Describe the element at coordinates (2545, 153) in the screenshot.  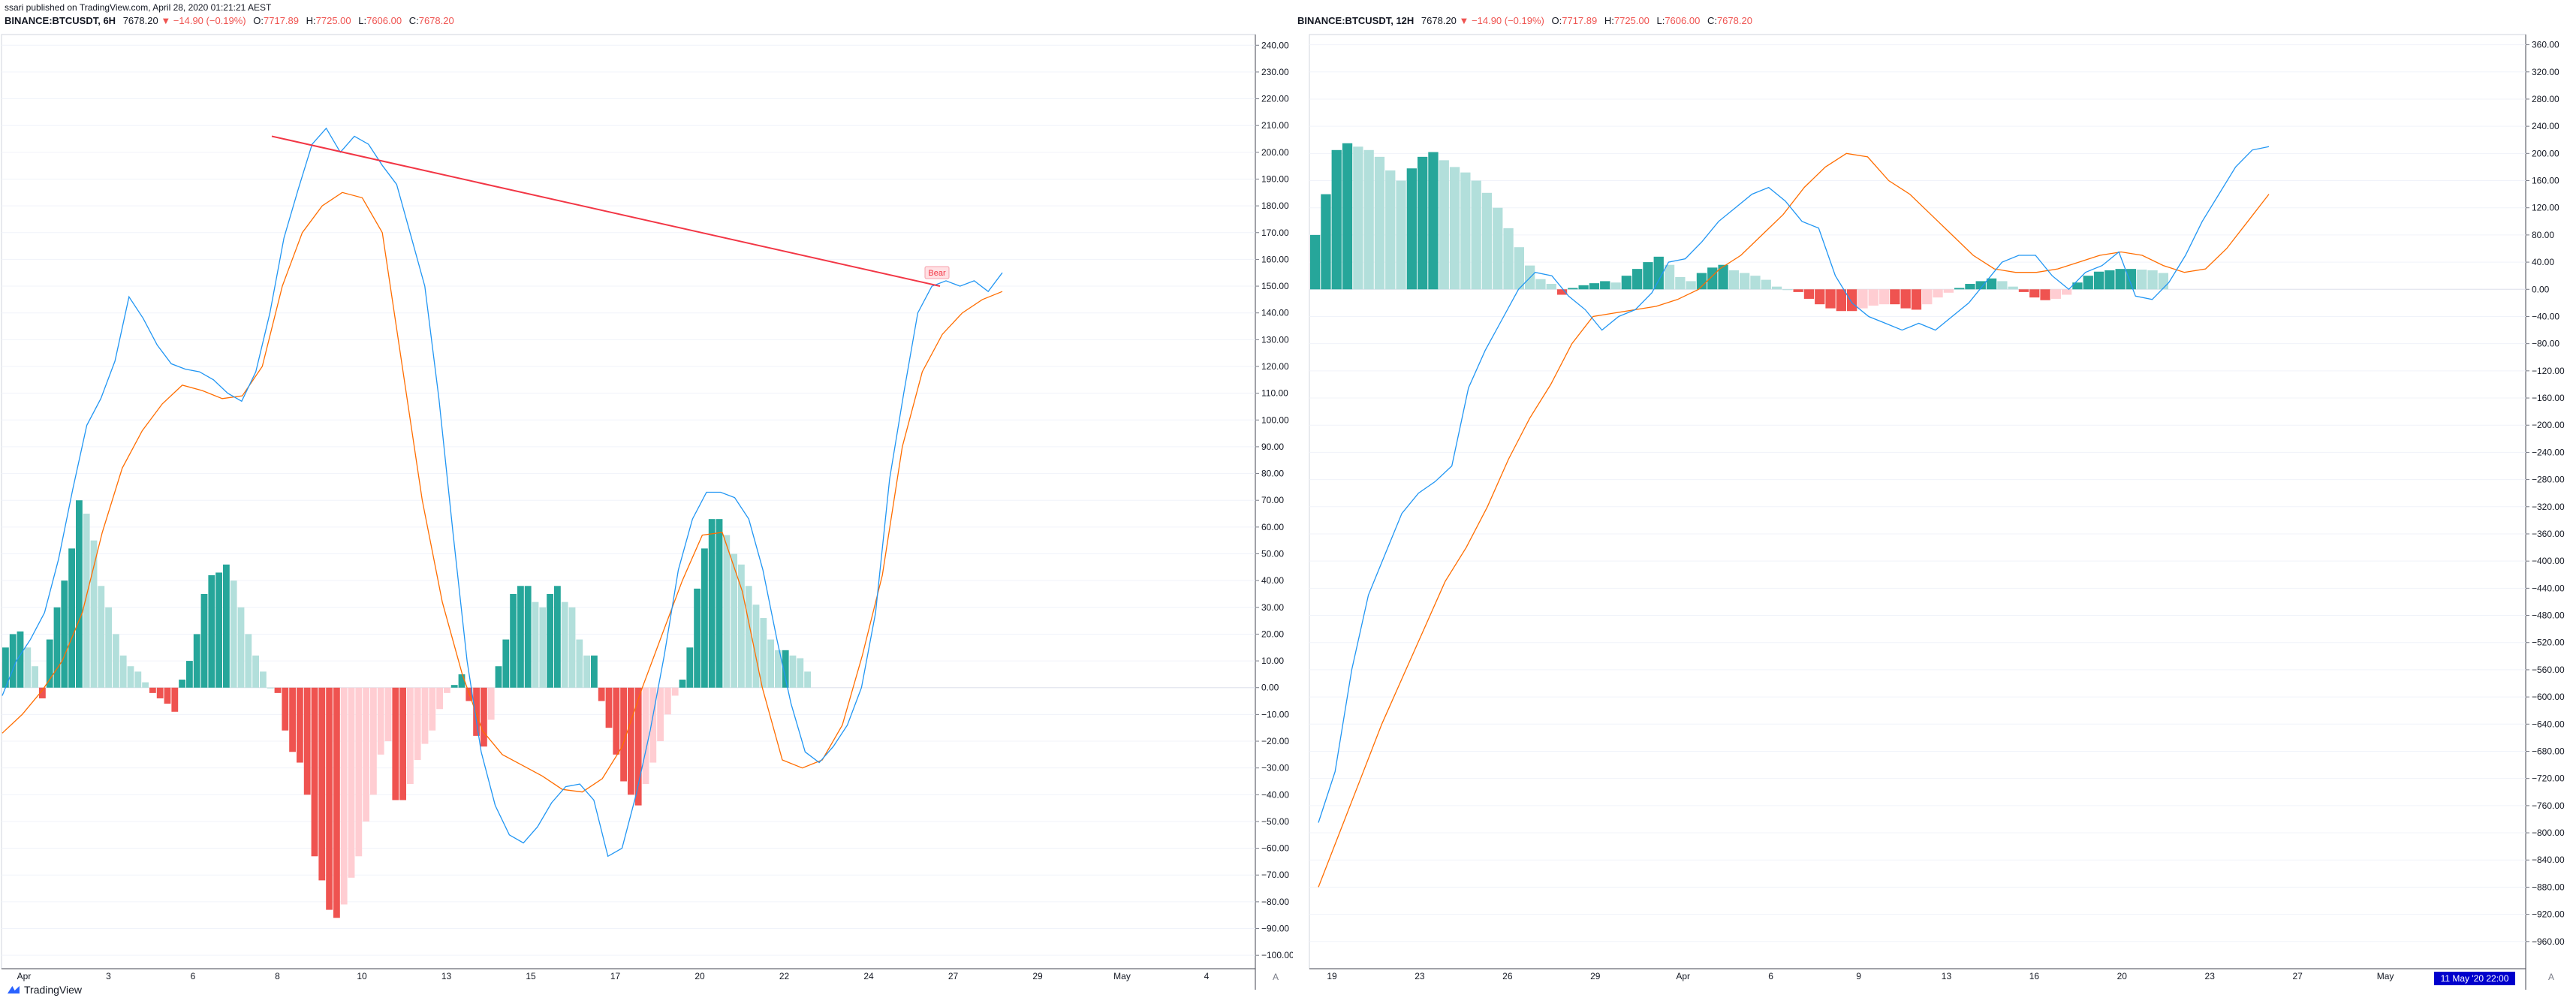
I see `y-tick-label: 200.00` at that location.